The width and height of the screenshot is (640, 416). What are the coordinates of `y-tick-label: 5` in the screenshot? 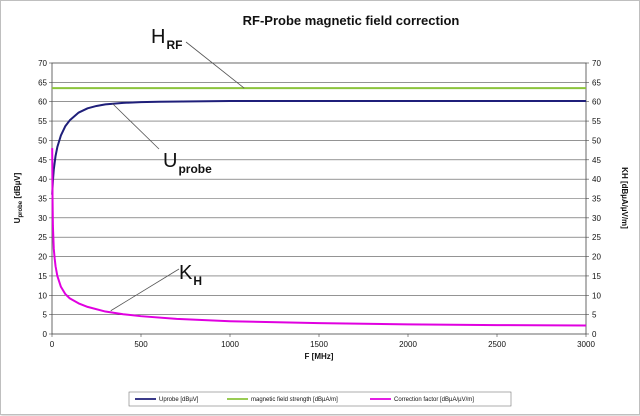 It's located at (45, 315).